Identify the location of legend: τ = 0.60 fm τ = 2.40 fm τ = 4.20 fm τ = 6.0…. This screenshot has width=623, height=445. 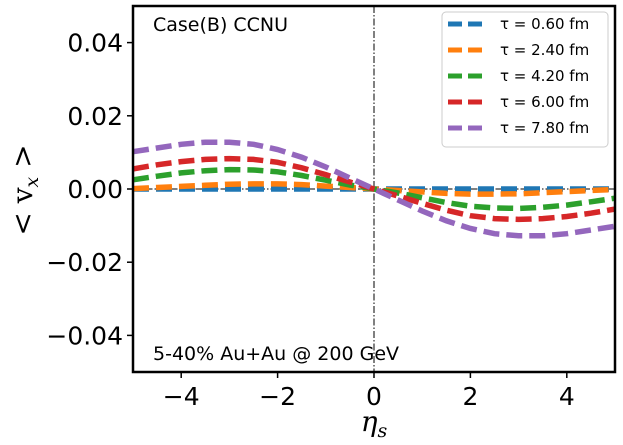
(525, 79).